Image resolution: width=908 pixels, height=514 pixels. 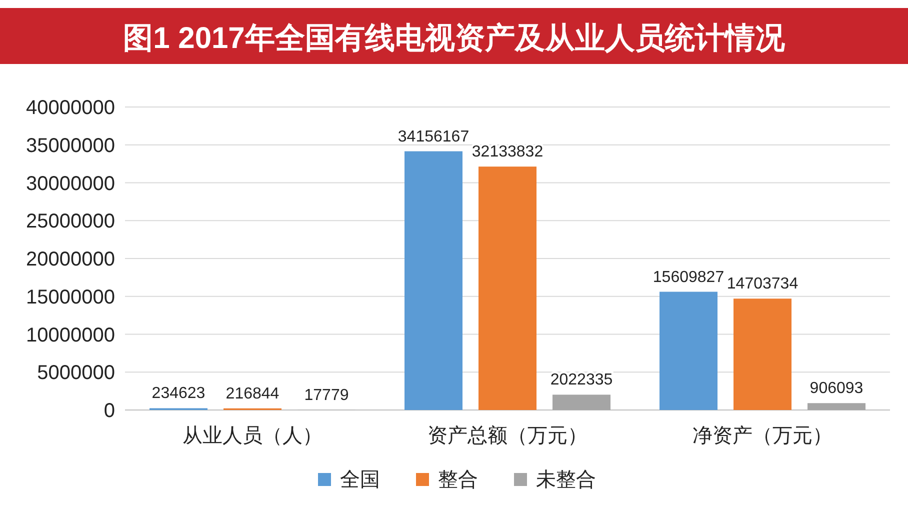 I want to click on y-tick-label: 25000000, so click(x=70, y=221).